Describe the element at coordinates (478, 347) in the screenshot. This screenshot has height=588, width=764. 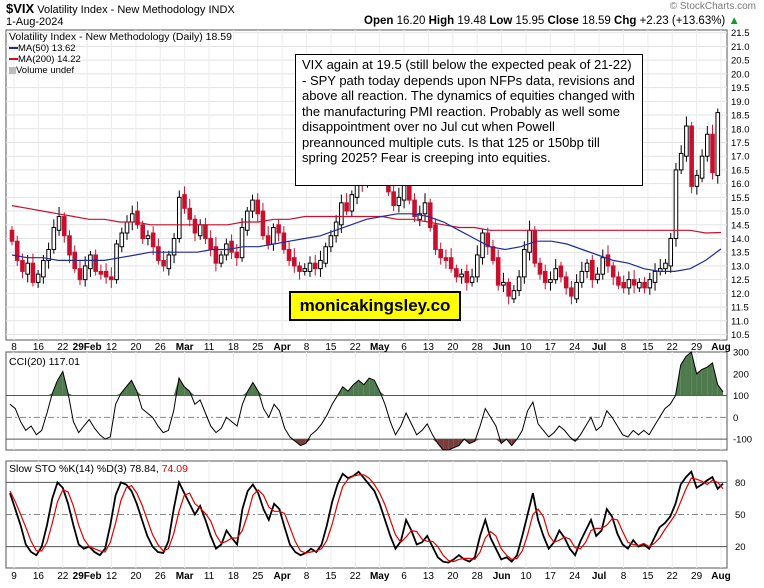
I see `x-tick-label: 28` at that location.